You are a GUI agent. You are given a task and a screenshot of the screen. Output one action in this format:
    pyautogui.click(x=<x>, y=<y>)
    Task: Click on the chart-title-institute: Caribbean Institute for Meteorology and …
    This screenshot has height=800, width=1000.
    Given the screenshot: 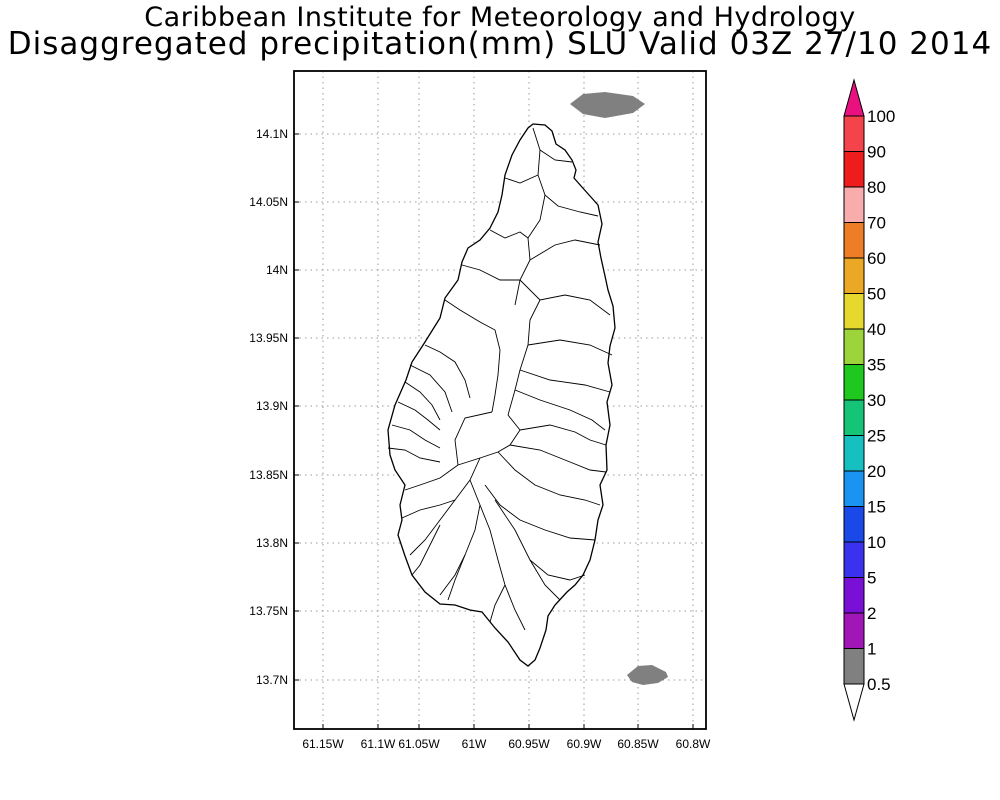 What is the action you would take?
    pyautogui.click(x=500, y=17)
    